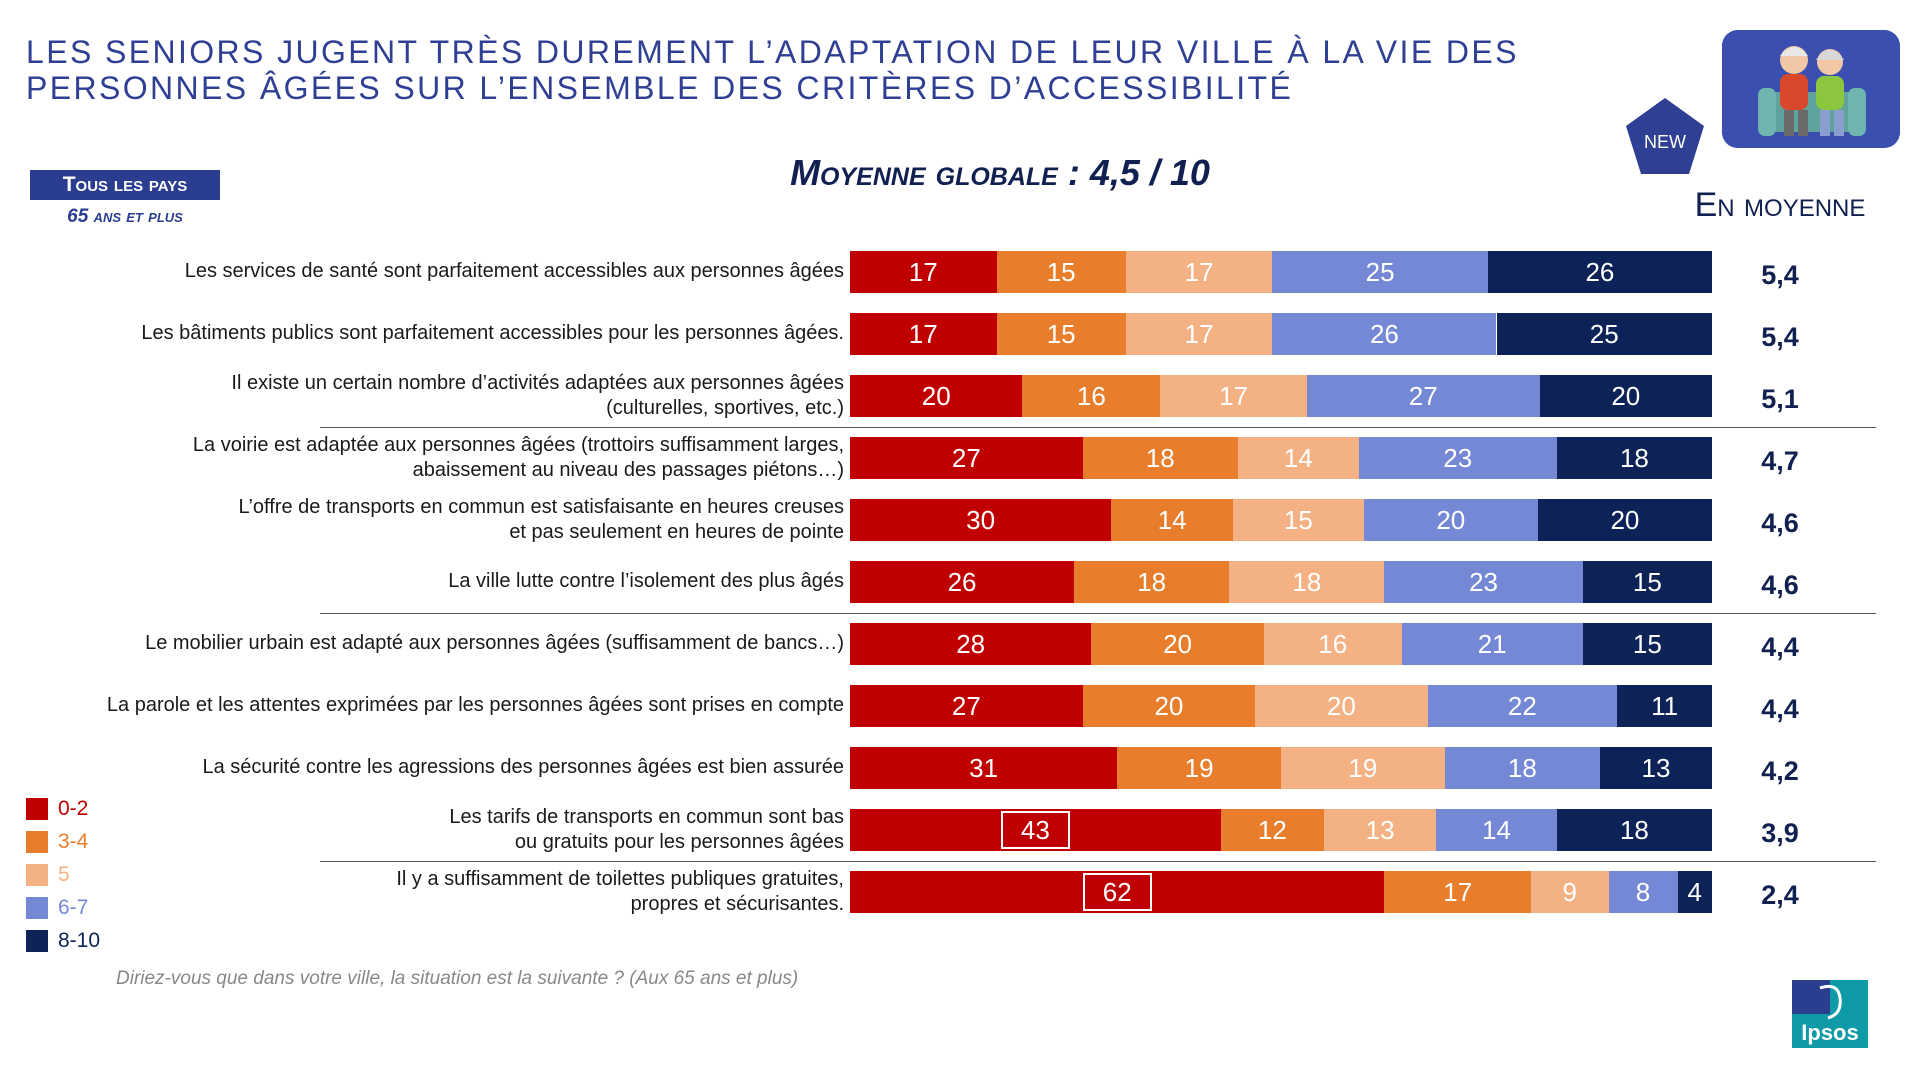 This screenshot has width=1920, height=1080. Describe the element at coordinates (971, 644) in the screenshot. I see `data-label: 28` at that location.